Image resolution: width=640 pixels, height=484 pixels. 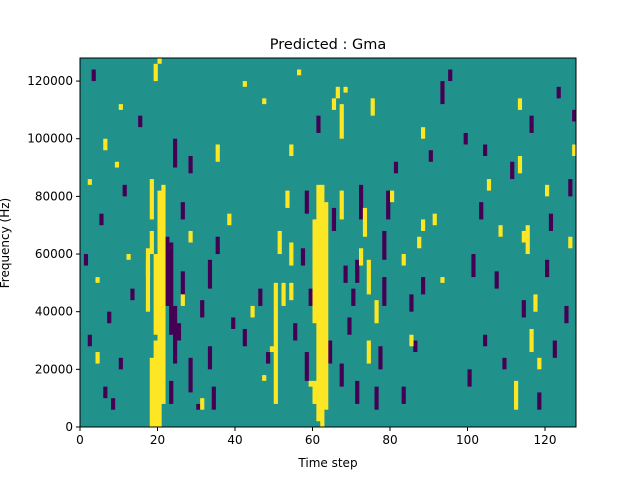 I want to click on x-axis: 0 20 40 60 80 100 120, so click(x=316, y=437).